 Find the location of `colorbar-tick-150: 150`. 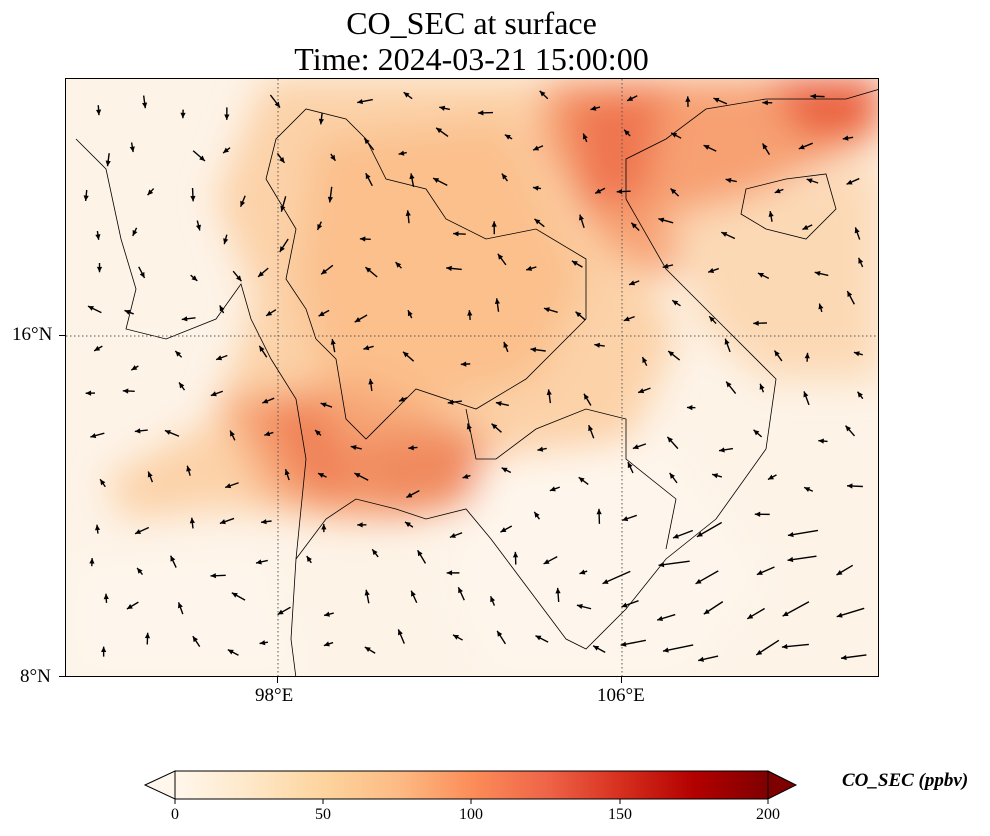

colorbar-tick-150: 150 is located at coordinates (620, 814).